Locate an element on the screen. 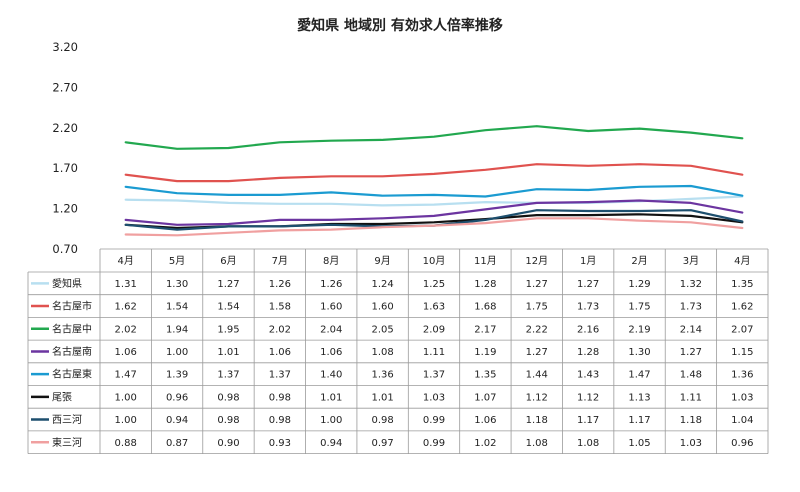 The image size is (800, 492). legend-label: 名古屋東 is located at coordinates (72, 374).